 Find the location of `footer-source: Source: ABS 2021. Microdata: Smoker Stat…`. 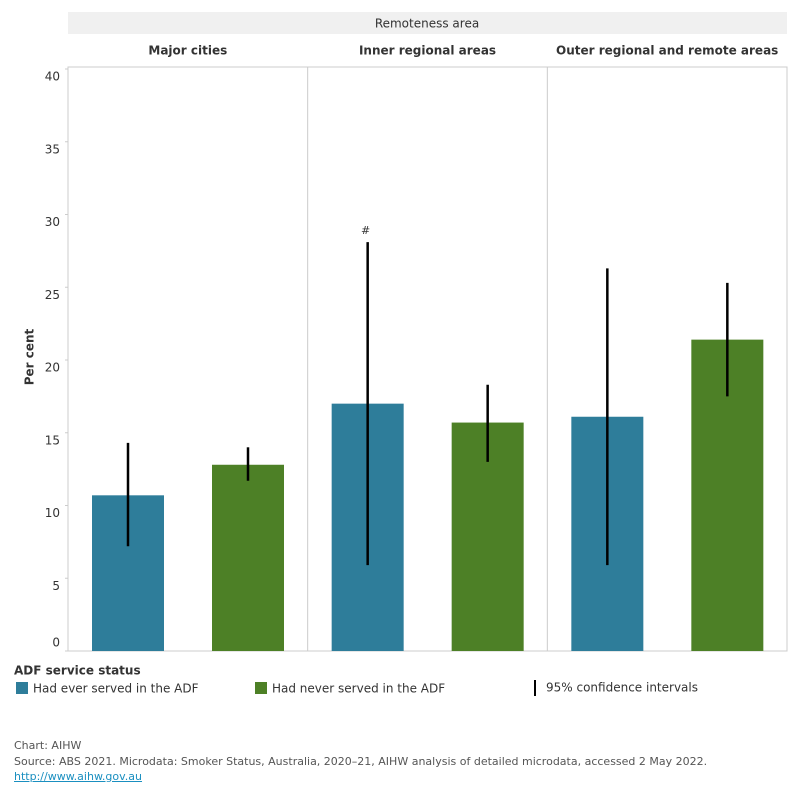

footer-source: Source: ABS 2021. Microdata: Smoker Stat… is located at coordinates (361, 761).